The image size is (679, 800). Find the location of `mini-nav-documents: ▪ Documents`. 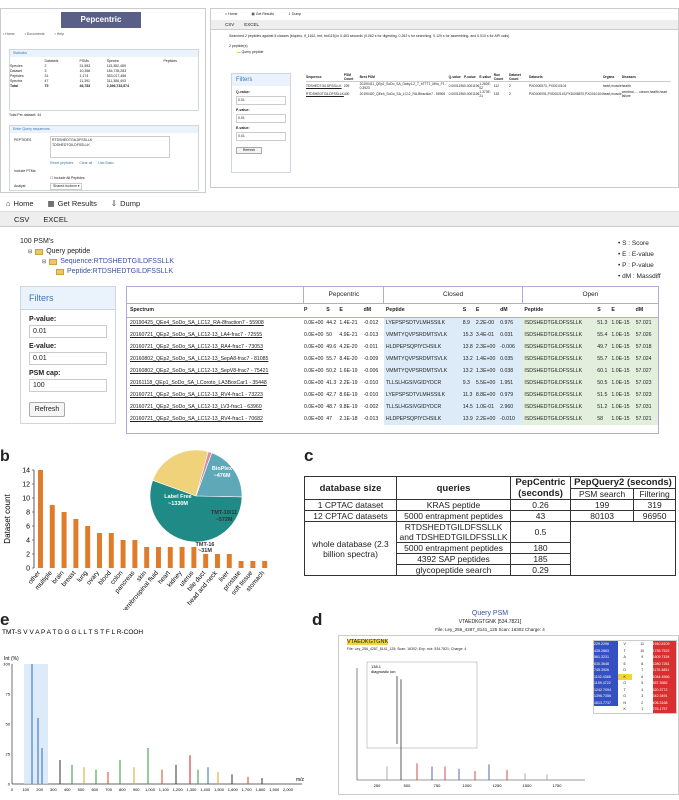

mini-nav-documents: ▪ Documents is located at coordinates (34, 34).